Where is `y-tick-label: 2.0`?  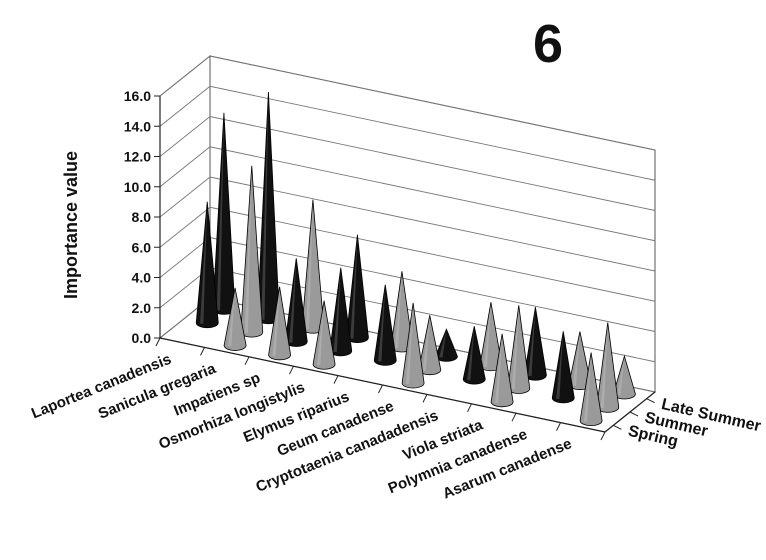
y-tick-label: 2.0 is located at coordinates (142, 308).